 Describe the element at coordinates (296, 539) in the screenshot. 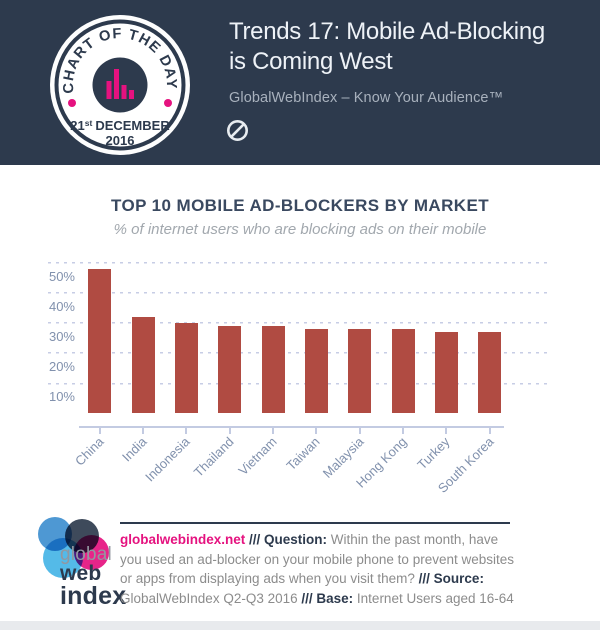

I see `source-note-segment: Question:` at that location.